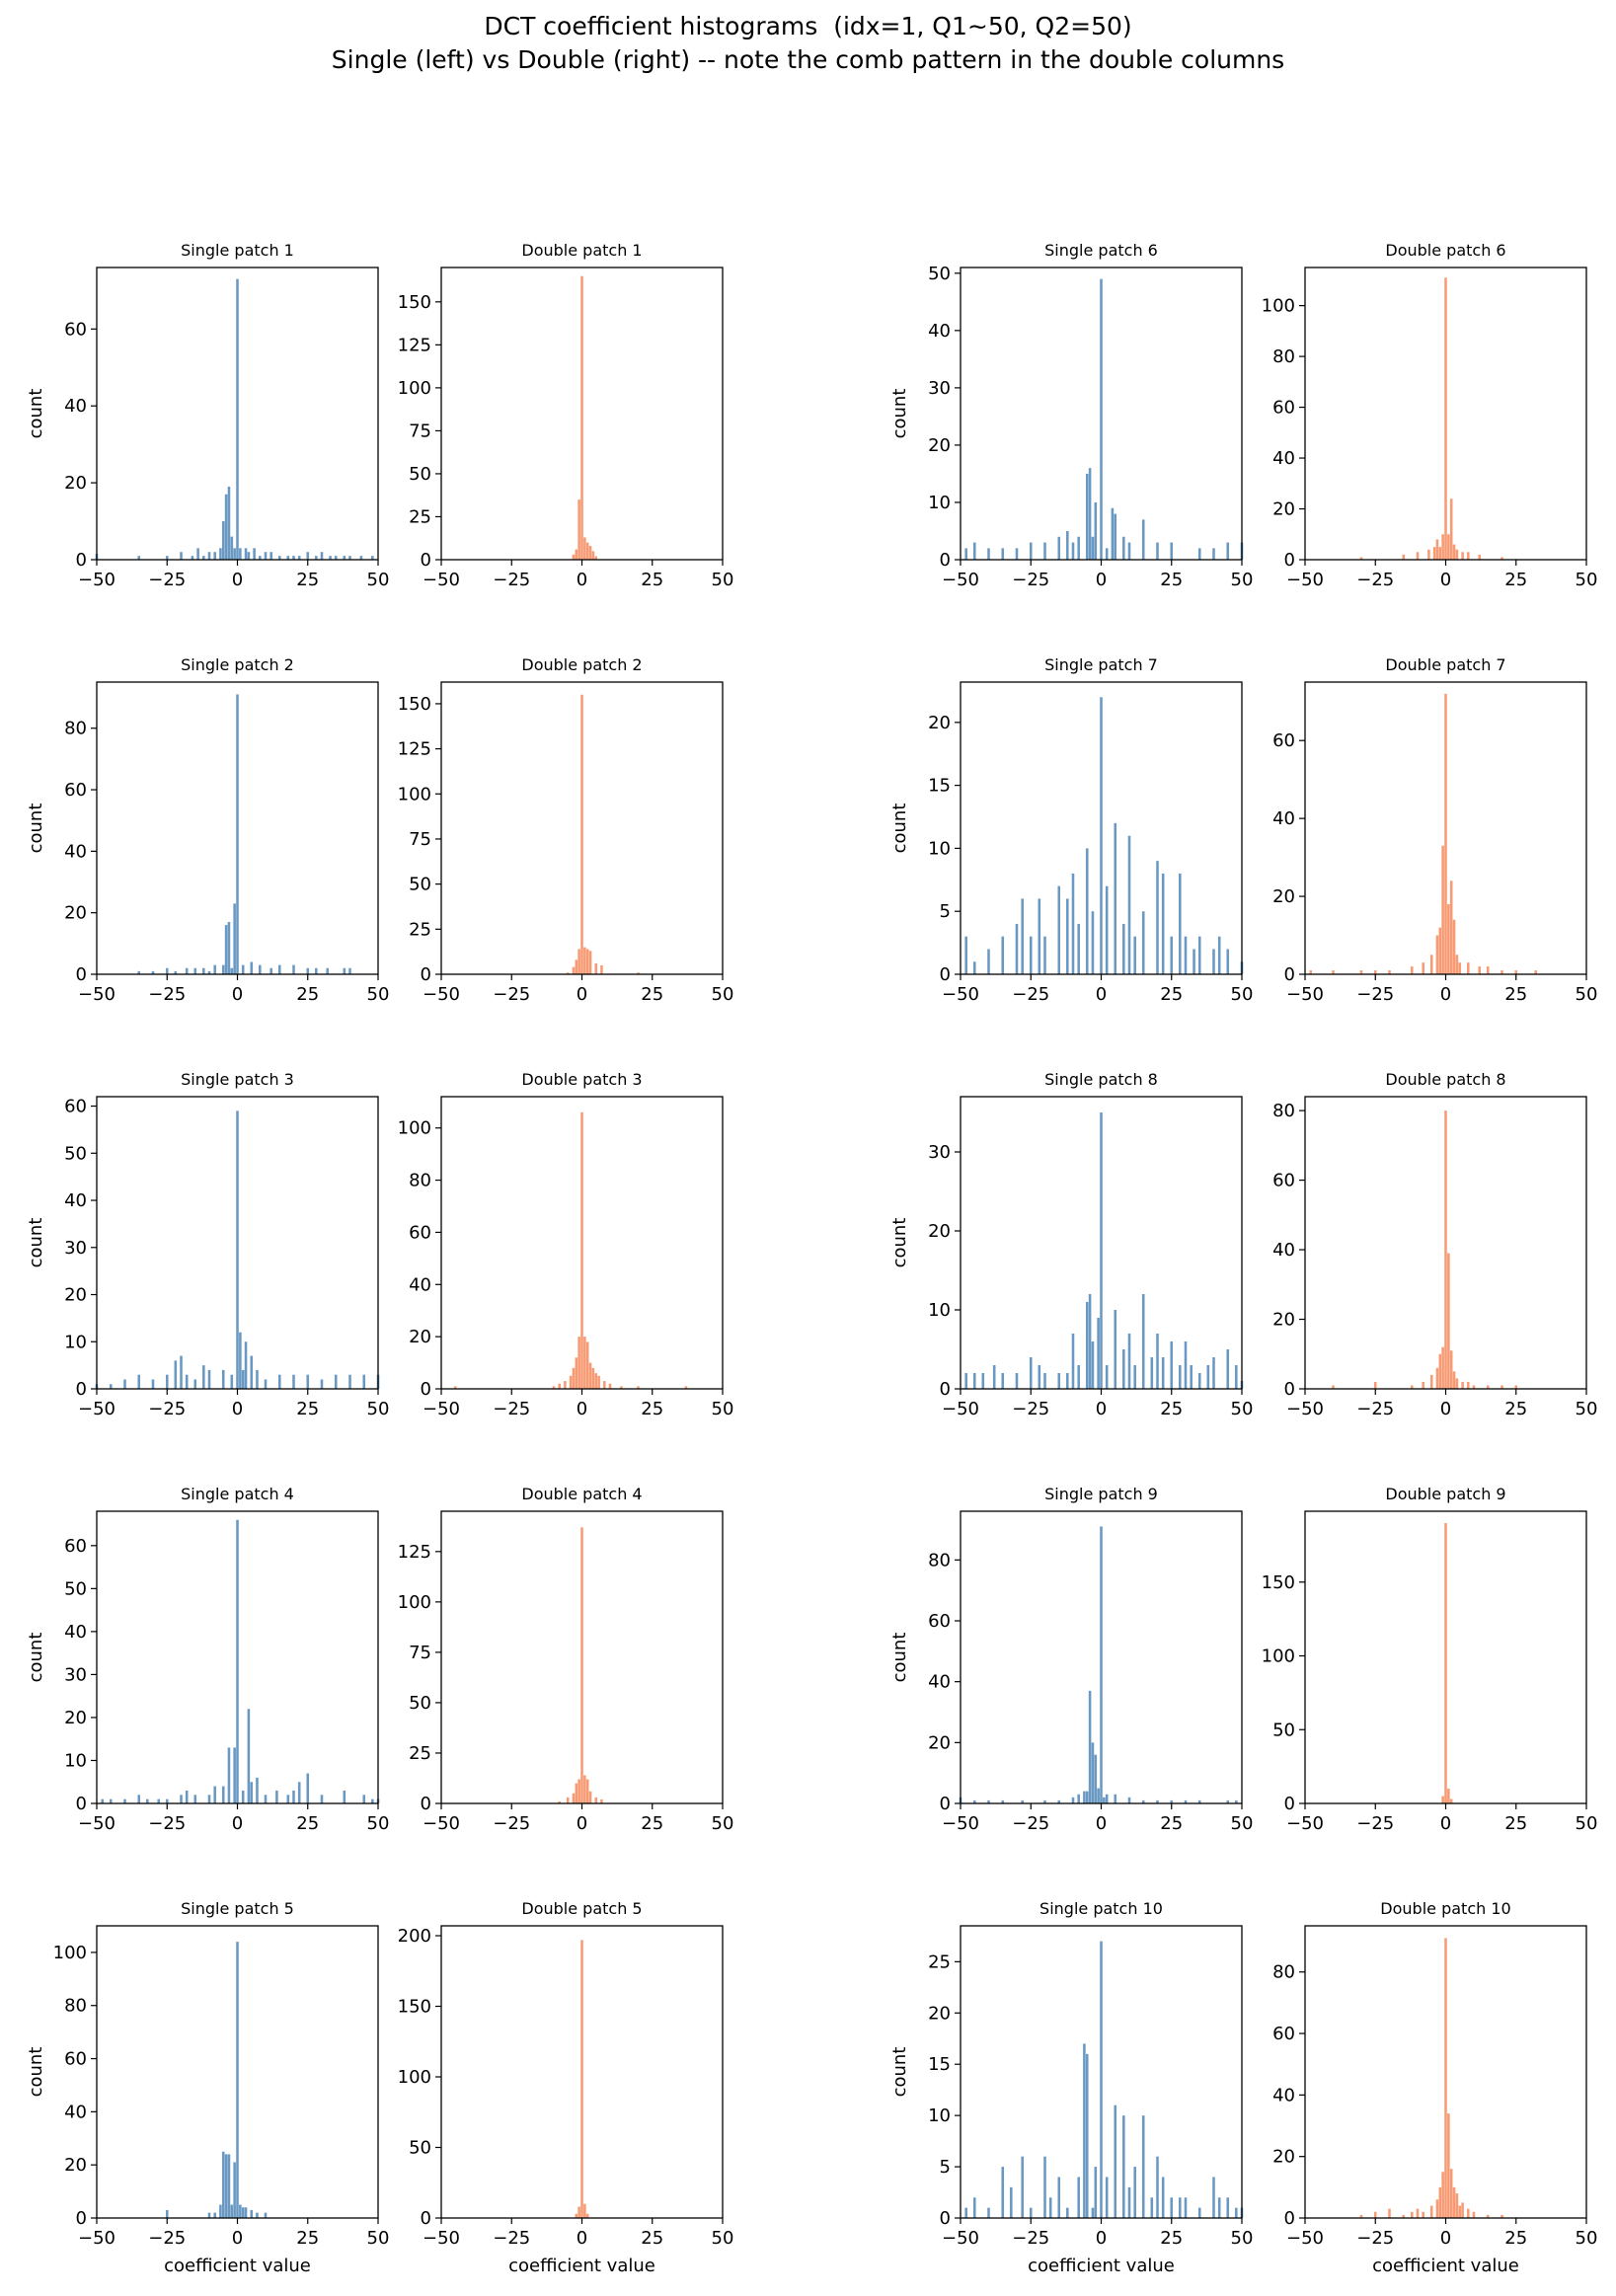 This screenshot has height=2296, width=1616. Describe the element at coordinates (237, 2266) in the screenshot. I see `x-axis-label: coefficient value` at that location.